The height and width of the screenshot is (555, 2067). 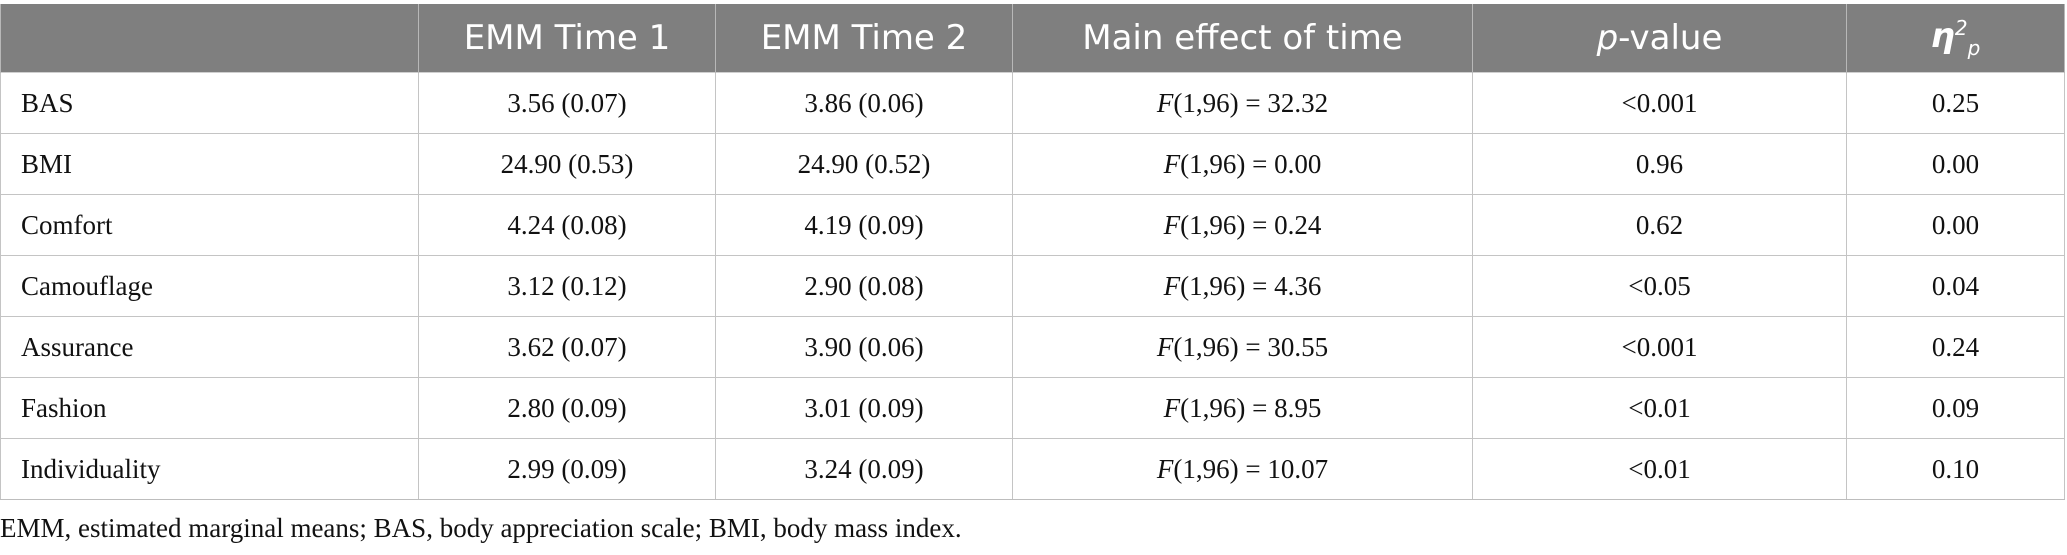 What do you see at coordinates (567, 164) in the screenshot?
I see `cell-emm-time1: 24.90 (0.53)` at bounding box center [567, 164].